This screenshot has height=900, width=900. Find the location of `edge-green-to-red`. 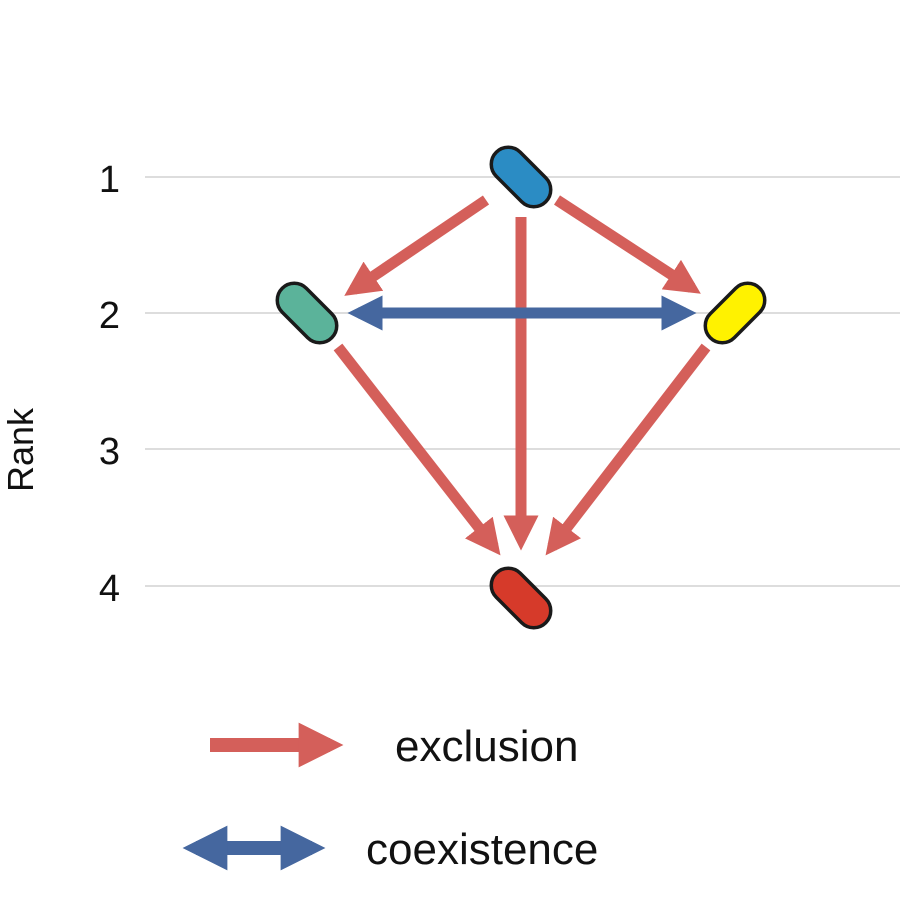

edge-green-to-red is located at coordinates (417, 449).